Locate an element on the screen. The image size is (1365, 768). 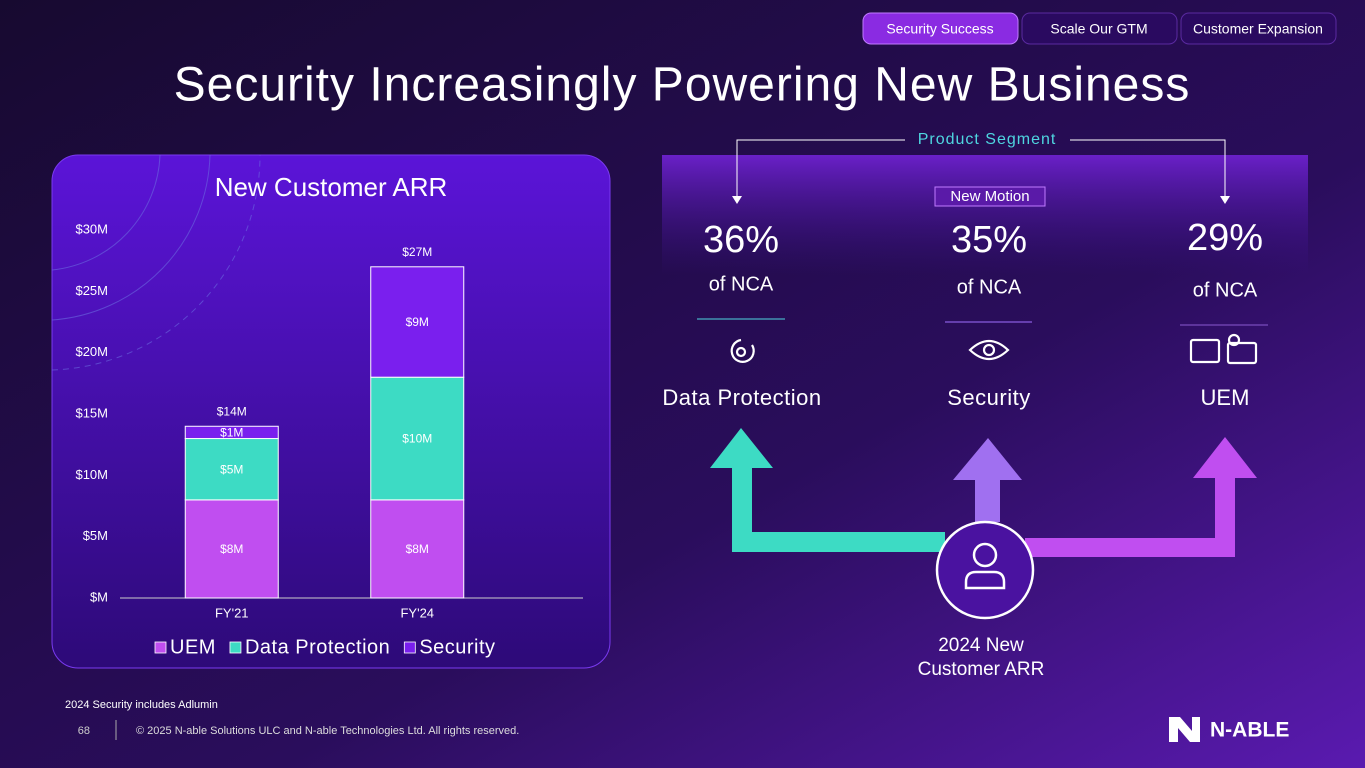
segment-pct: 36% is located at coordinates (741, 240).